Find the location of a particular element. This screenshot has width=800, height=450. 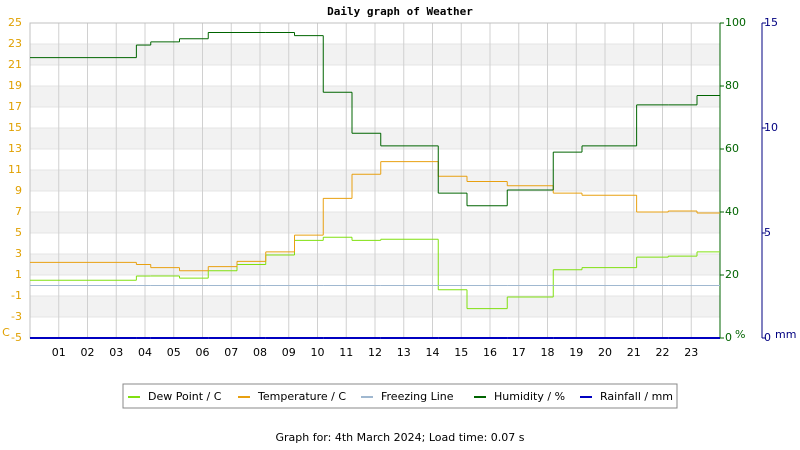

chart-title: Daily graph of Weather is located at coordinates (400, 11).